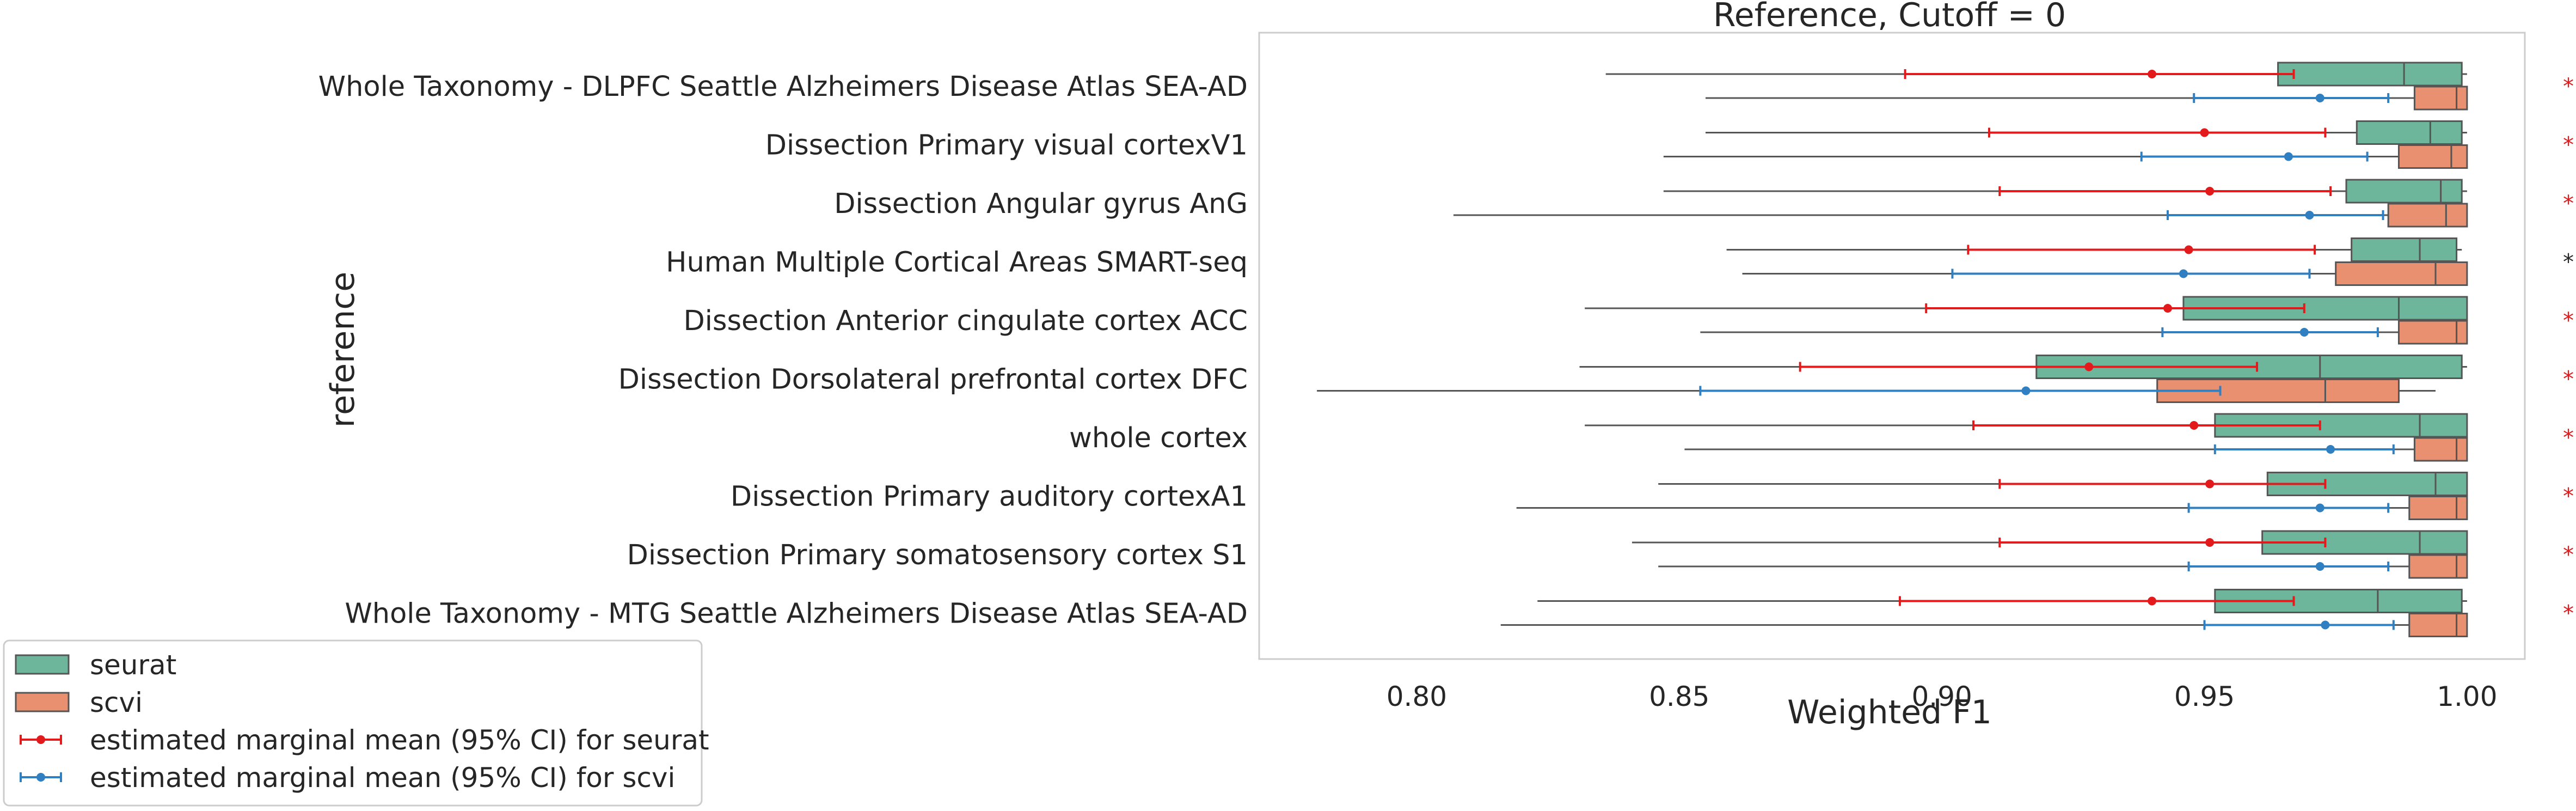 This screenshot has width=2576, height=811. I want to click on x-tick-label: 0.90, so click(1941, 696).